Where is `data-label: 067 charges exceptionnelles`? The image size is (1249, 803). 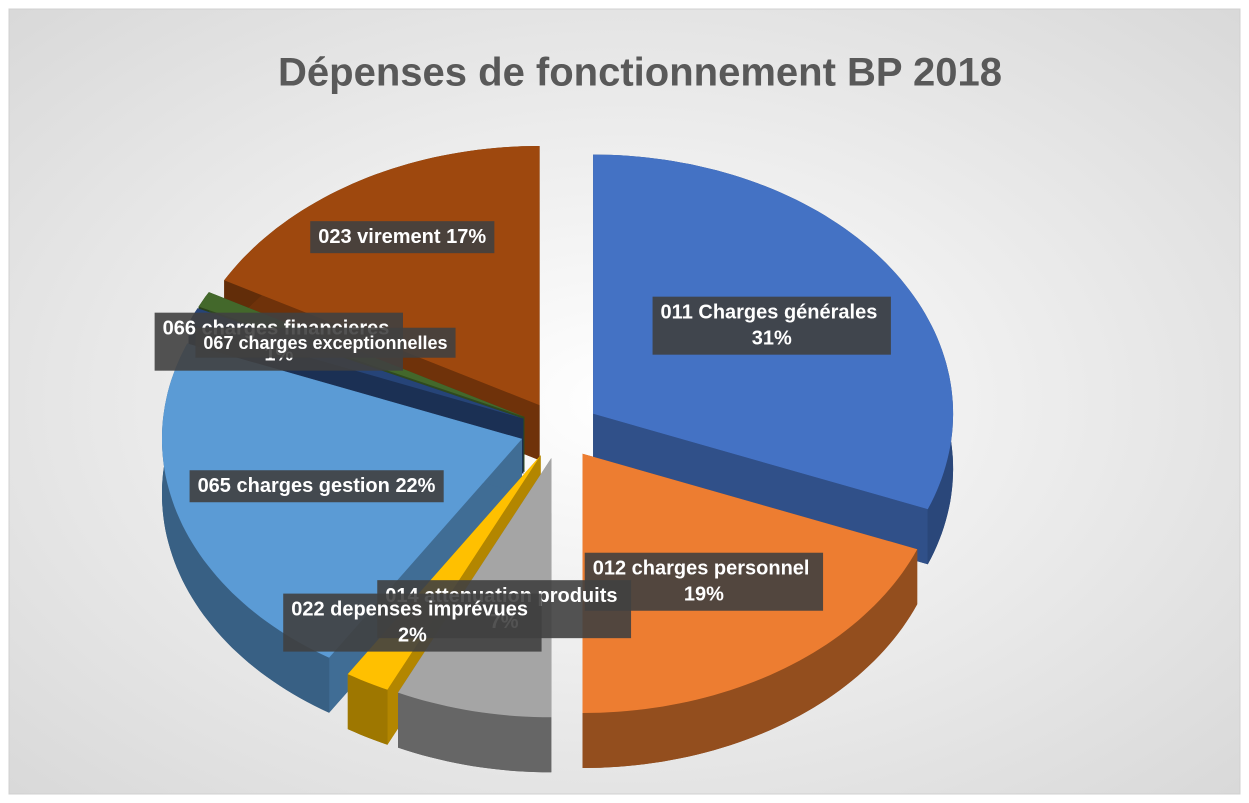 data-label: 067 charges exceptionnelles is located at coordinates (325, 342).